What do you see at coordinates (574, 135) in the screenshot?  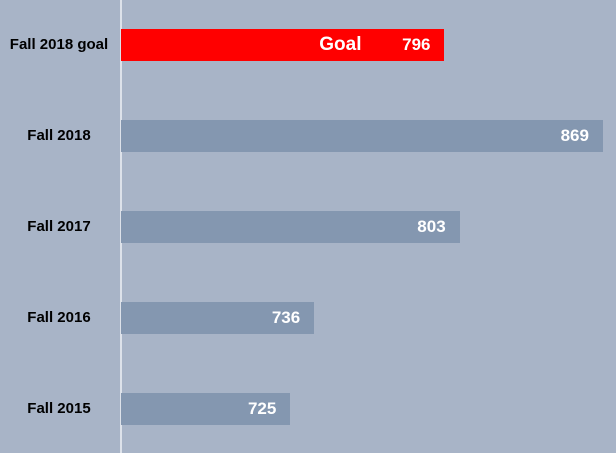 I see `value-label: 869` at bounding box center [574, 135].